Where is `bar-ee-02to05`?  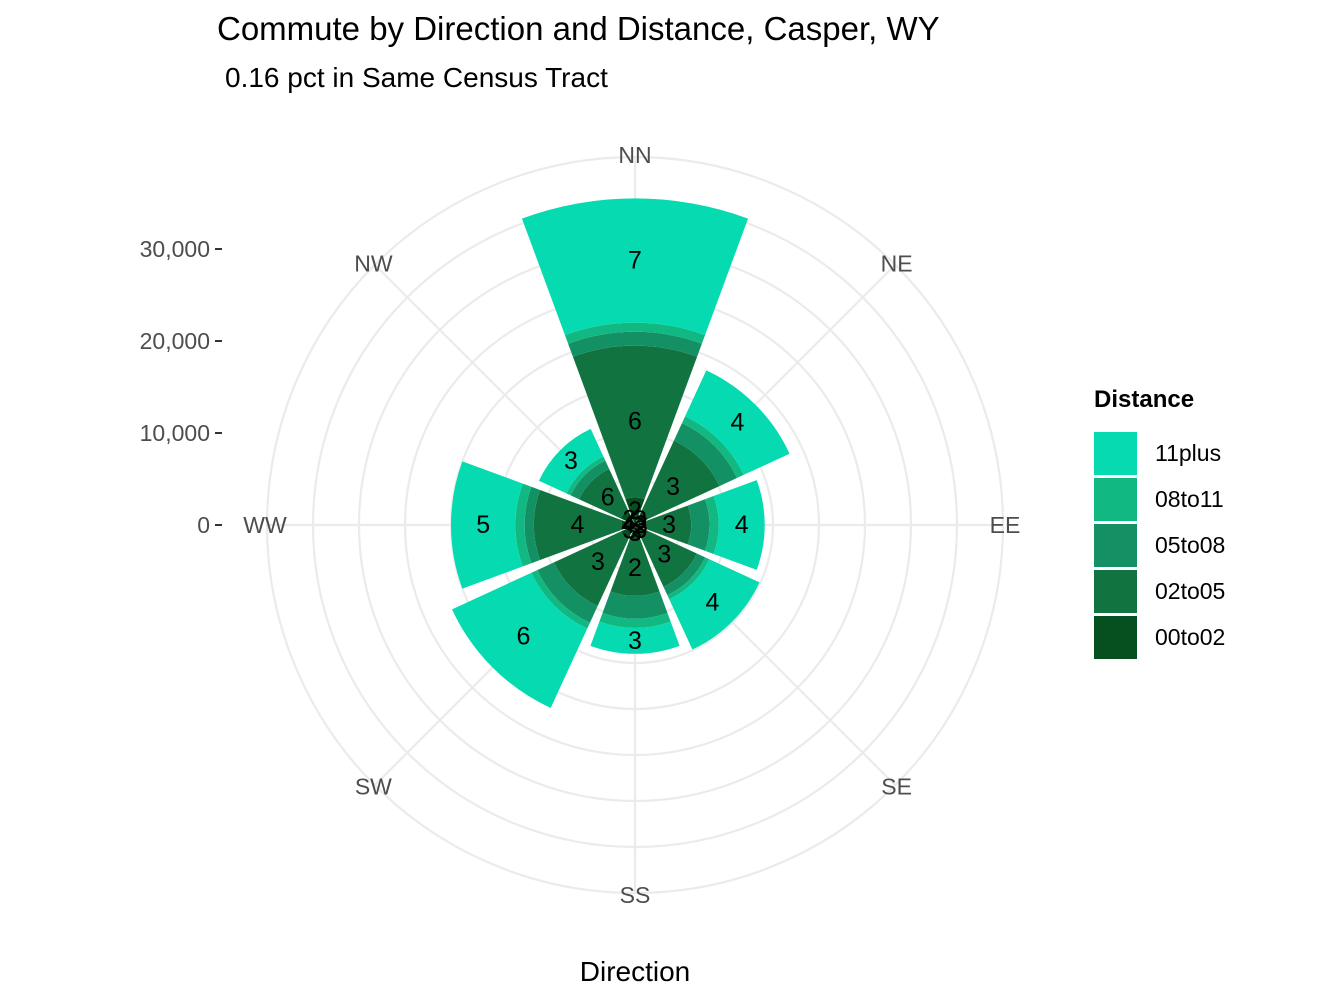
bar-ee-02to05 is located at coordinates (669, 525).